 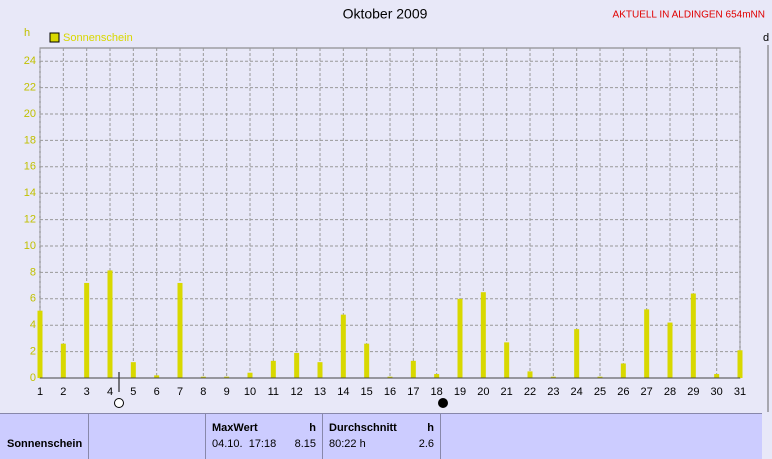 I want to click on y-tick-label: 18, so click(x=30, y=140).